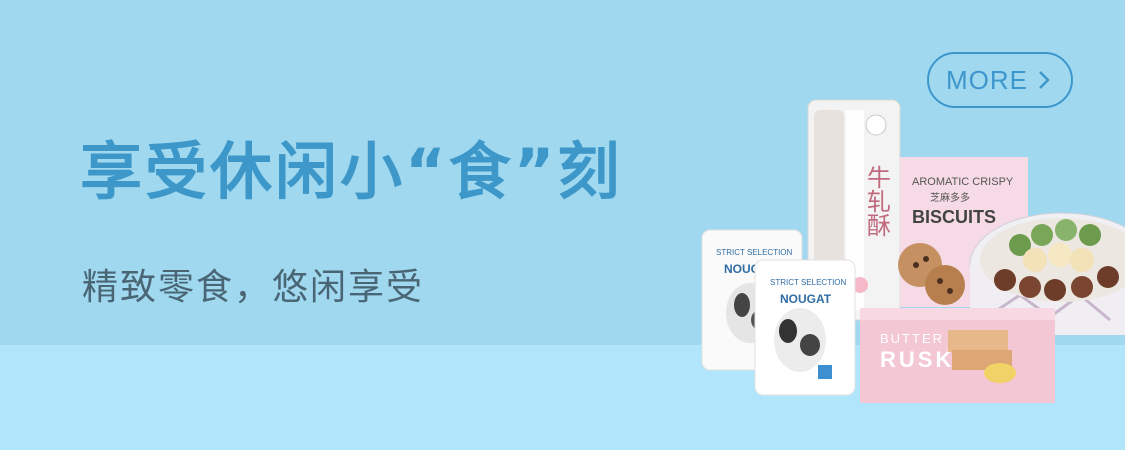 The width and height of the screenshot is (1125, 450). Describe the element at coordinates (351, 171) in the screenshot. I see `banner-headline: 享受休闲小“食”刻` at that location.